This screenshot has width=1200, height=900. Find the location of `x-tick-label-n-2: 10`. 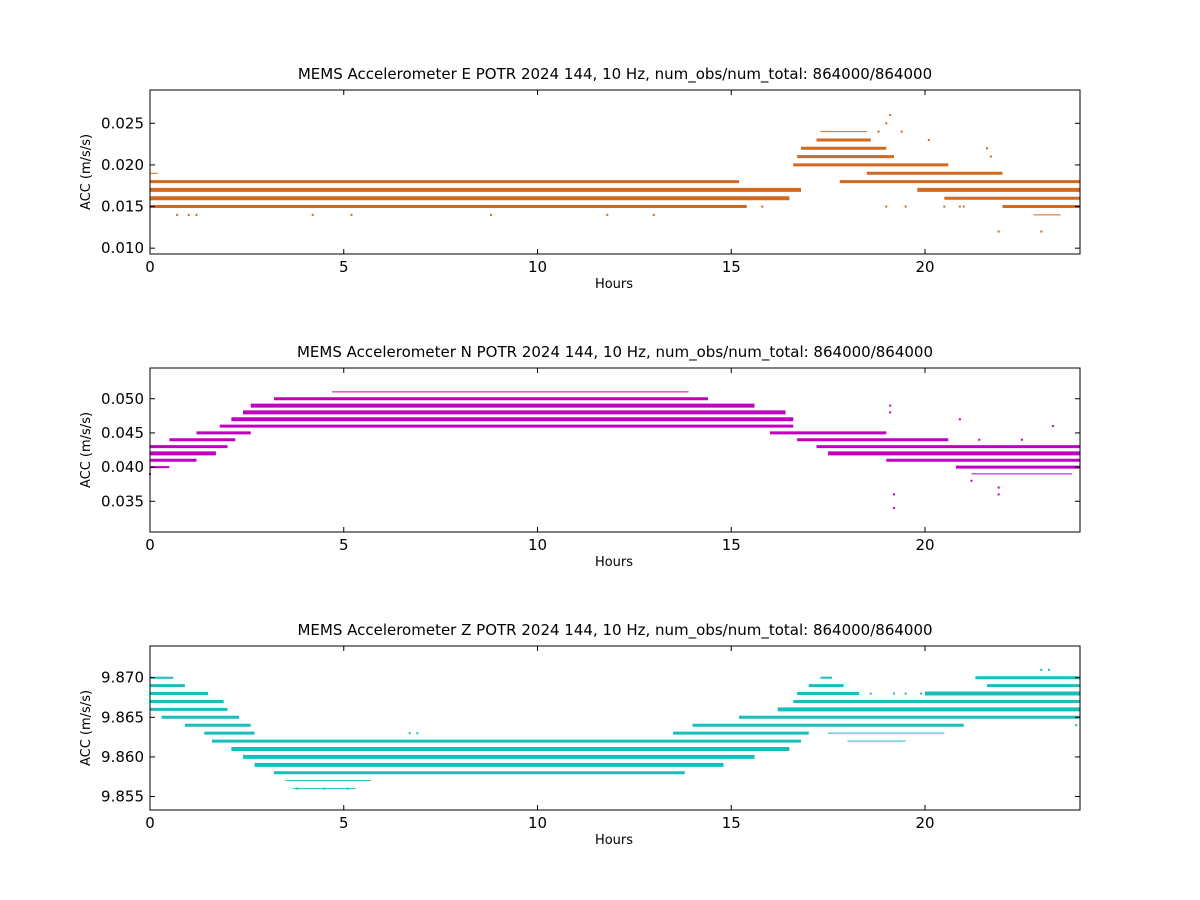

x-tick-label-n-2: 10 is located at coordinates (537, 545).